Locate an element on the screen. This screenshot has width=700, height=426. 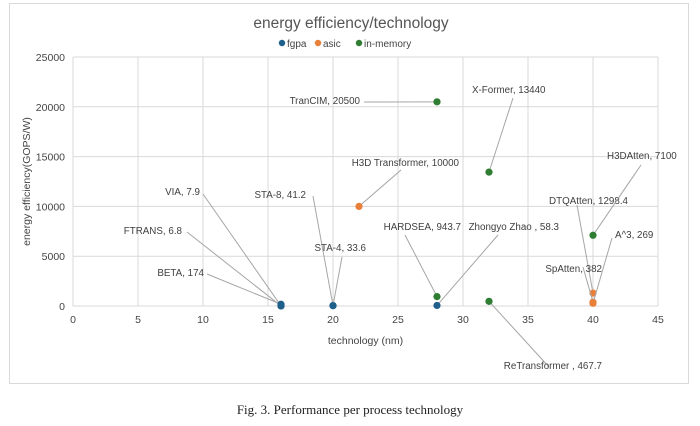
data-label: H3D Transformer, 10000 is located at coordinates (406, 163).